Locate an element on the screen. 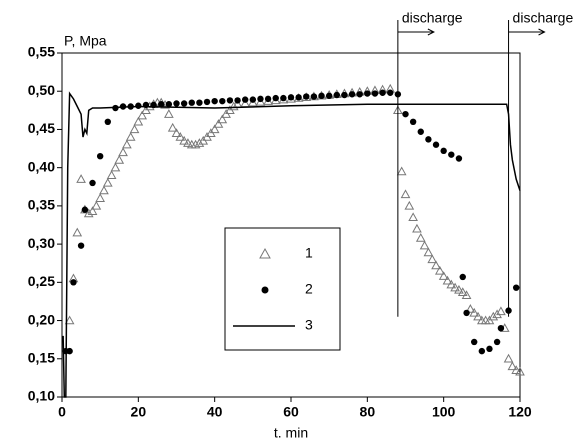  y-tick-label: 0,55 is located at coordinates (41, 52).